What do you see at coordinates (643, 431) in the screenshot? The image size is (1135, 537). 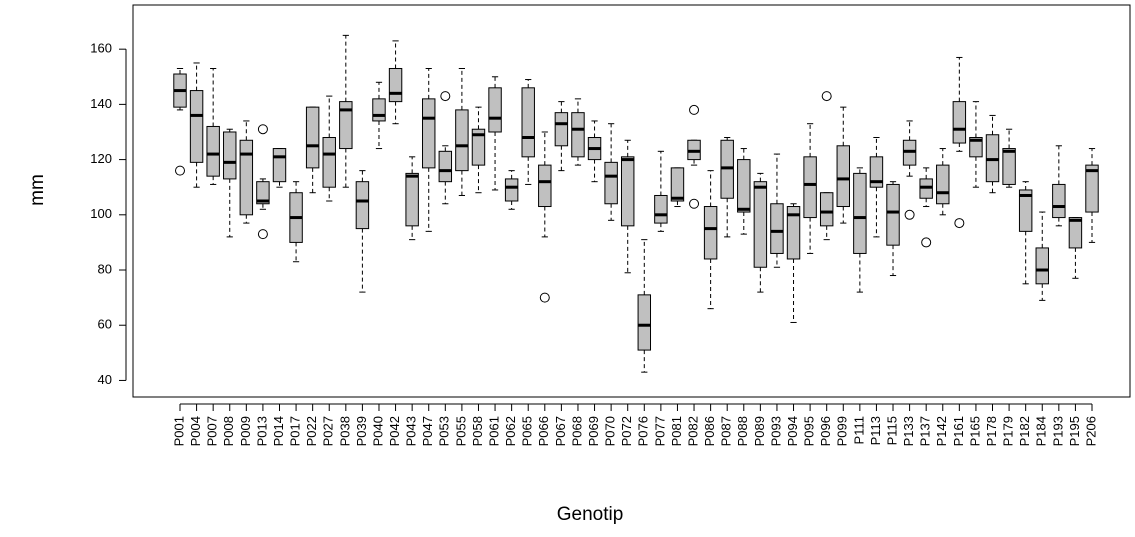 I see `x-tick-label: P076` at bounding box center [643, 431].